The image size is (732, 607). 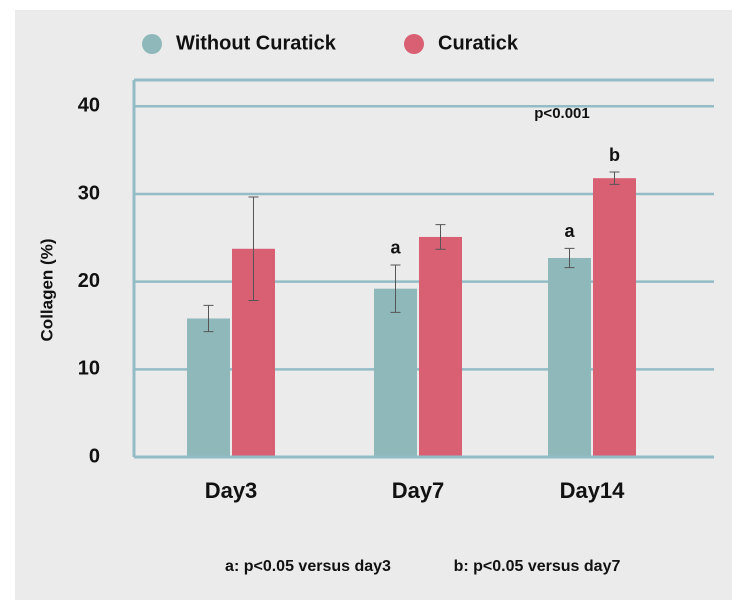 I want to click on y-tick-label: 20, so click(x=89, y=281).